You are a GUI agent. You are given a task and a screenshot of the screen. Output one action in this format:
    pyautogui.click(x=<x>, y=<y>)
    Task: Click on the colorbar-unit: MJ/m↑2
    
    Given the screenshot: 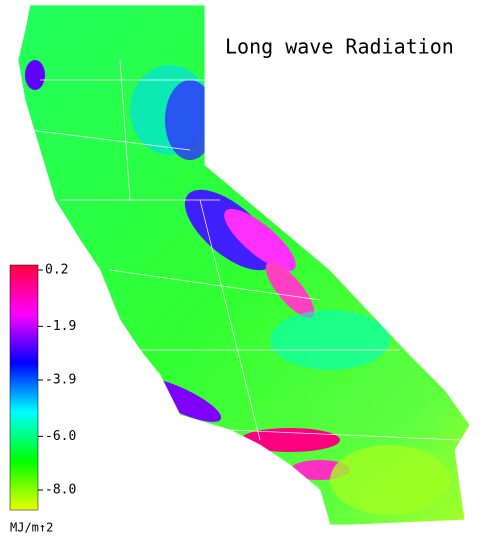 What is the action you would take?
    pyautogui.click(x=31, y=528)
    